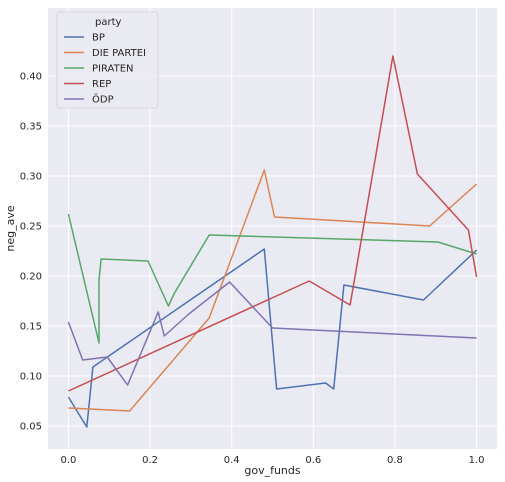 The image size is (505, 482). I want to click on y-tick-label: 0.20, so click(31, 277).